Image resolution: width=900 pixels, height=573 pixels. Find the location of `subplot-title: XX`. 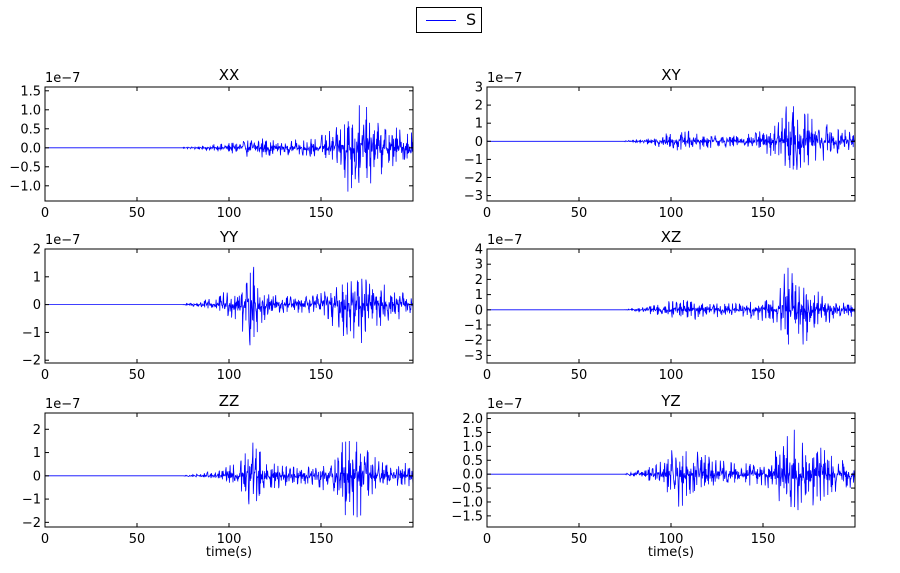

subplot-title: XX is located at coordinates (229, 75).